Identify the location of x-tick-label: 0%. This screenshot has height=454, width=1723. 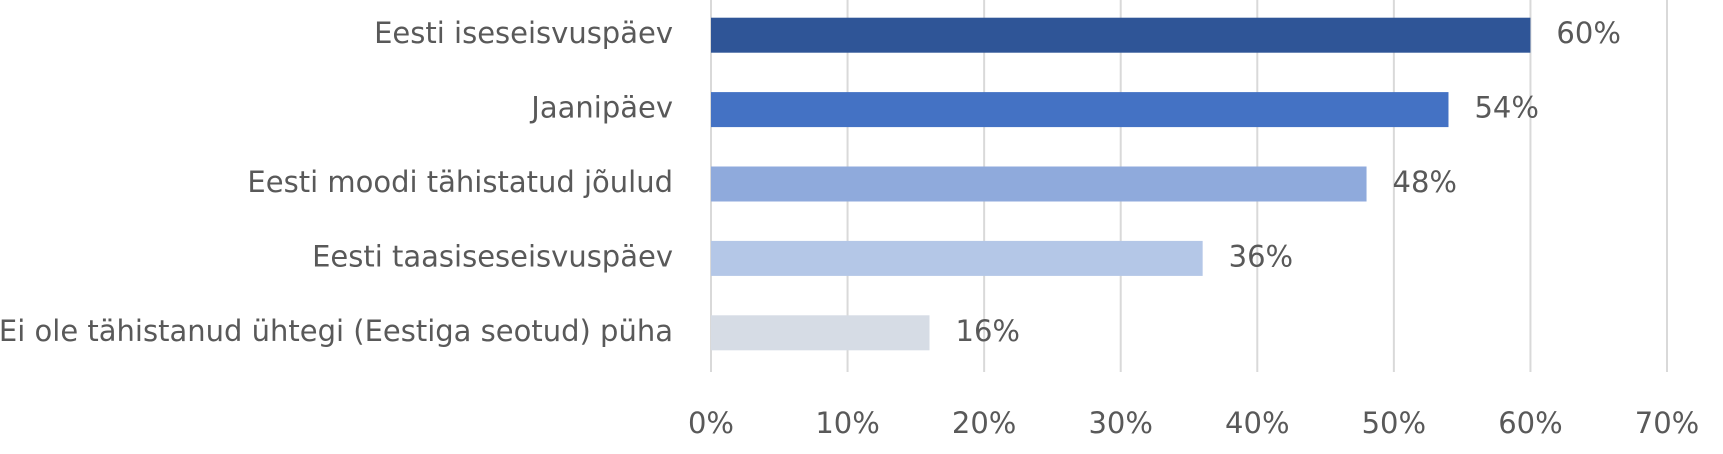
(711, 423).